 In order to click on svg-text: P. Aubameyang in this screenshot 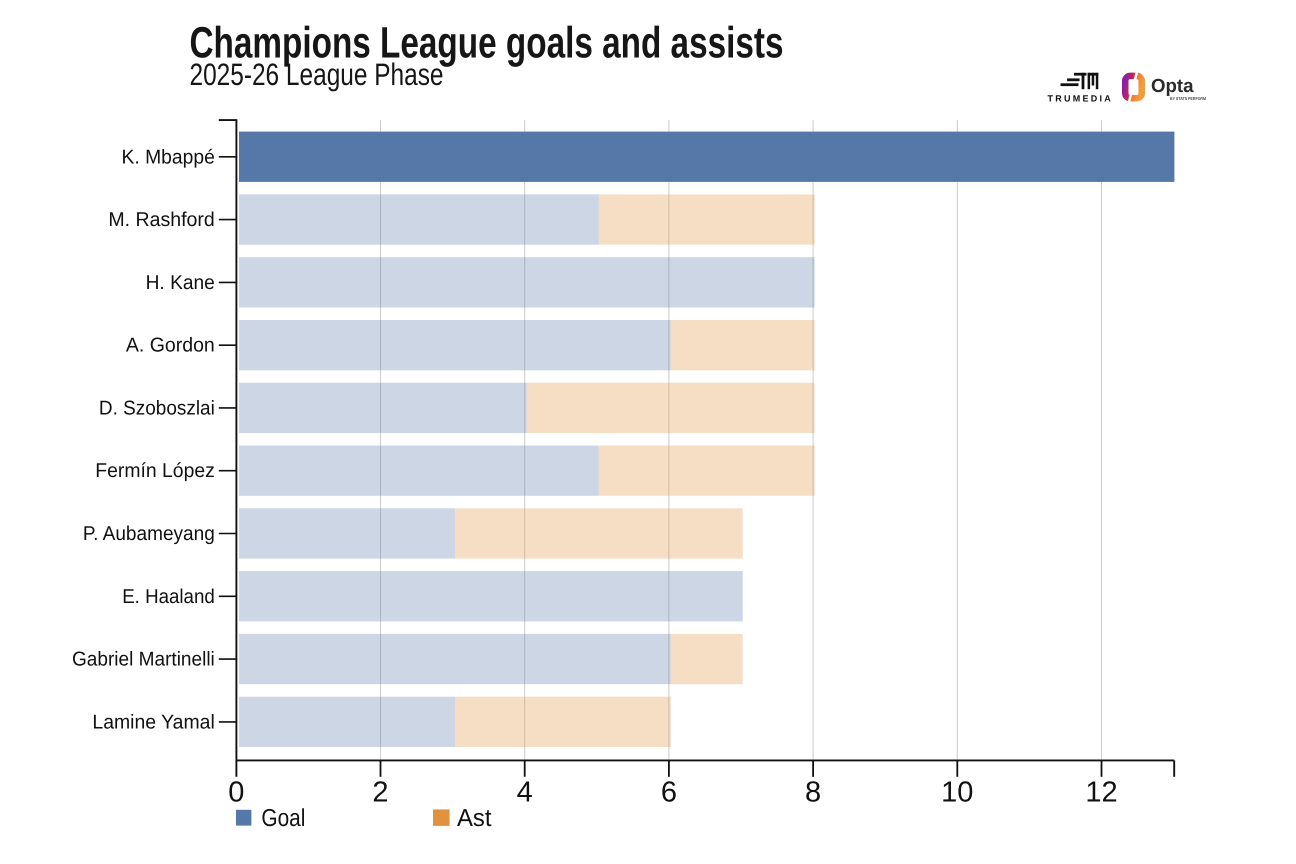, I will do `click(149, 534)`.